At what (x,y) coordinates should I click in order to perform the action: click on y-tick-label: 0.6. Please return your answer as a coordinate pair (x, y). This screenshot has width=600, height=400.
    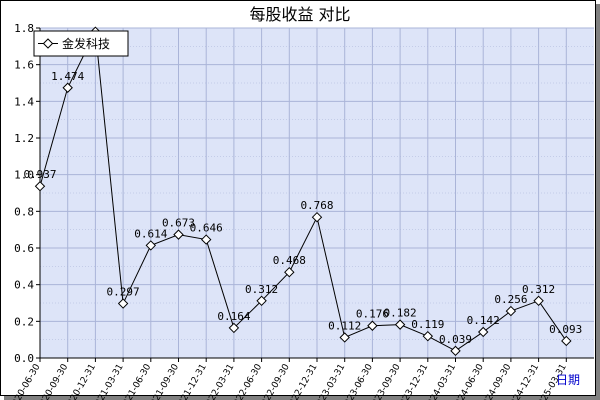
    Looking at the image, I should click on (24, 248).